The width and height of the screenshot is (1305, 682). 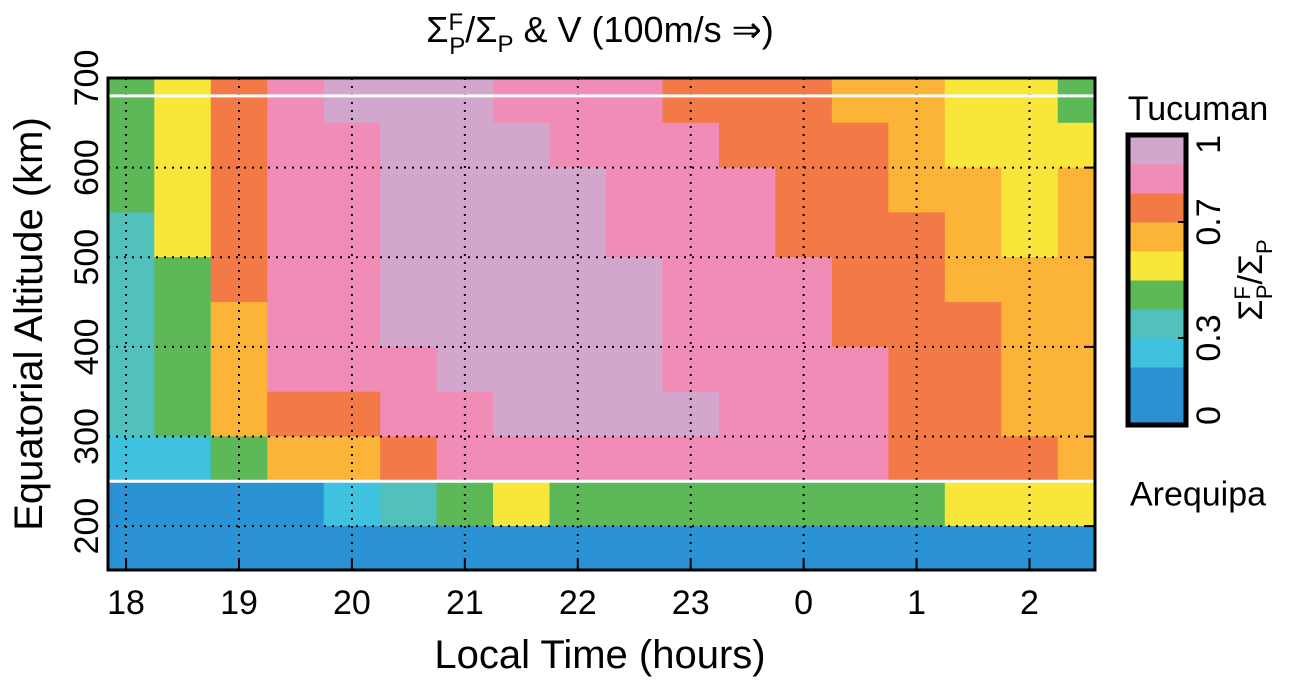 What do you see at coordinates (29, 324) in the screenshot?
I see `y-axis-label: Equatorial Altitude (km)` at bounding box center [29, 324].